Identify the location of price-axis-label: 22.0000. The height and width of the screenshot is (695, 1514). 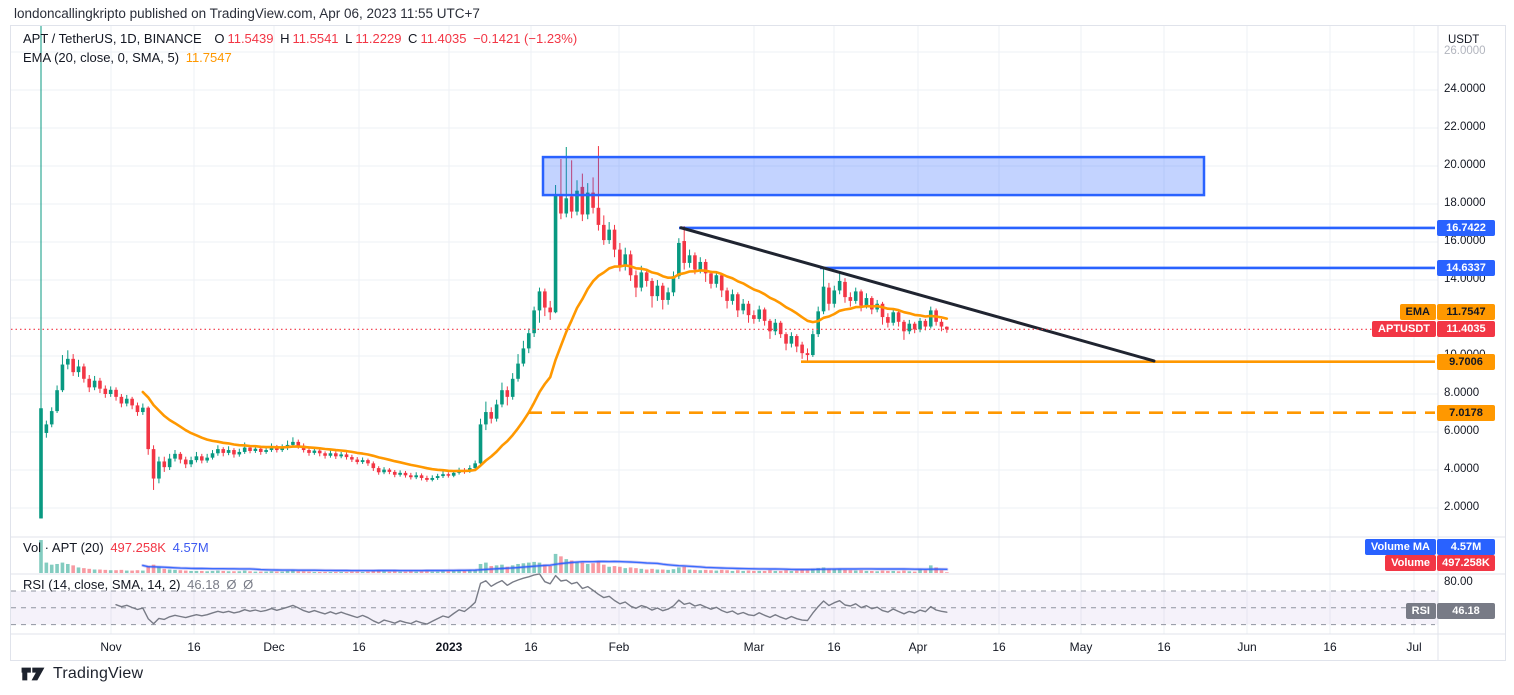
(1465, 127).